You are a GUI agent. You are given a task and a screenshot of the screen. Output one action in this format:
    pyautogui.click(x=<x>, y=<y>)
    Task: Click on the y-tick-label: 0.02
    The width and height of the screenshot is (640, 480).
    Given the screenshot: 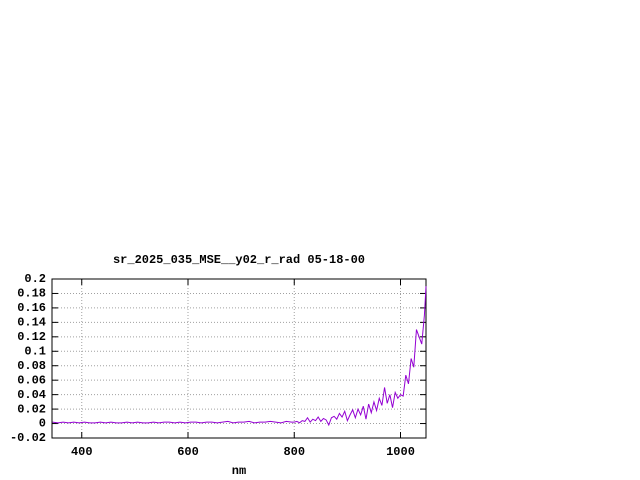 What is the action you would take?
    pyautogui.click(x=31, y=409)
    